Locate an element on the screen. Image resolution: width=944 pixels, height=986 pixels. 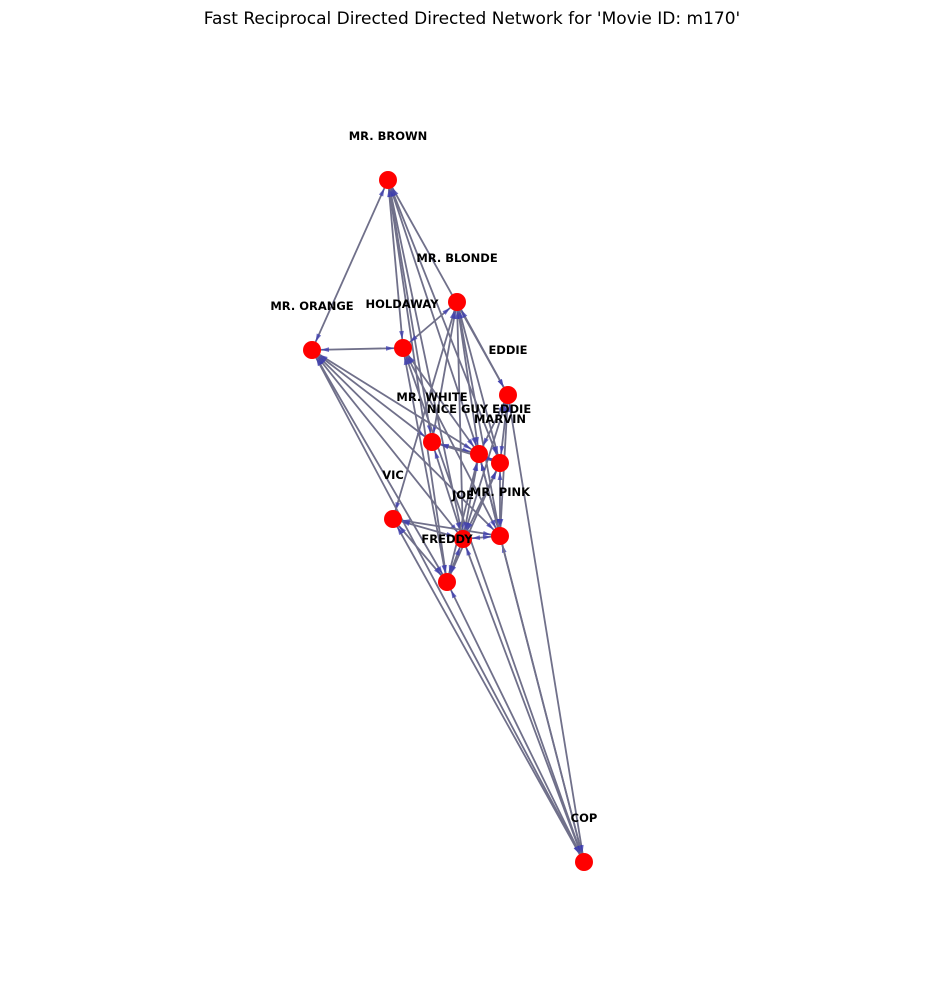
node-freddy is located at coordinates (447, 582).